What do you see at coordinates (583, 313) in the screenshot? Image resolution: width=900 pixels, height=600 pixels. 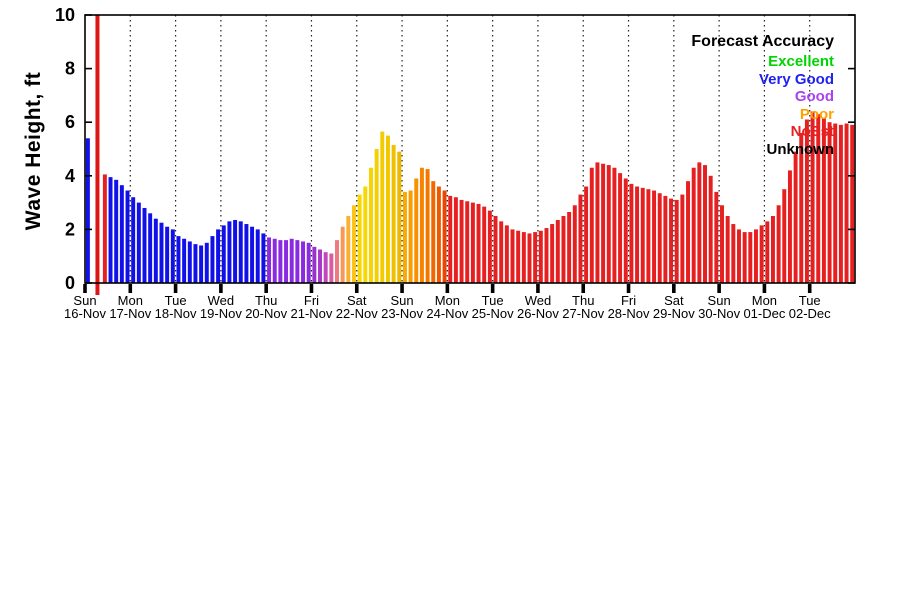 I see `date-label: 27-Nov` at bounding box center [583, 313].